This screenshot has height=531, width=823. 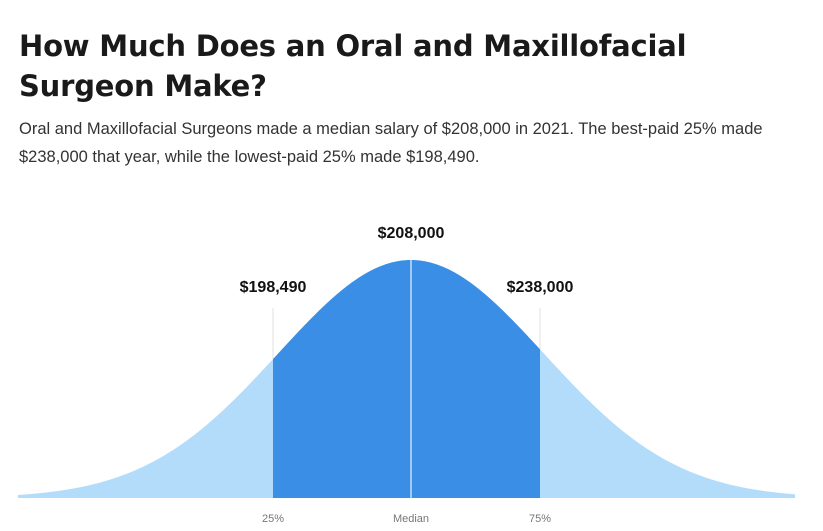 What do you see at coordinates (273, 519) in the screenshot?
I see `tick-label-25: 25%` at bounding box center [273, 519].